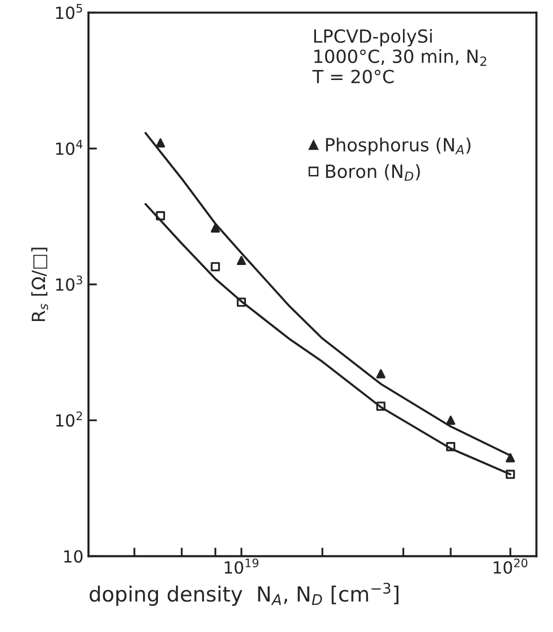 The image size is (553, 632). I want to click on y-tick-label: 10$^{2}$, so click(69, 419).